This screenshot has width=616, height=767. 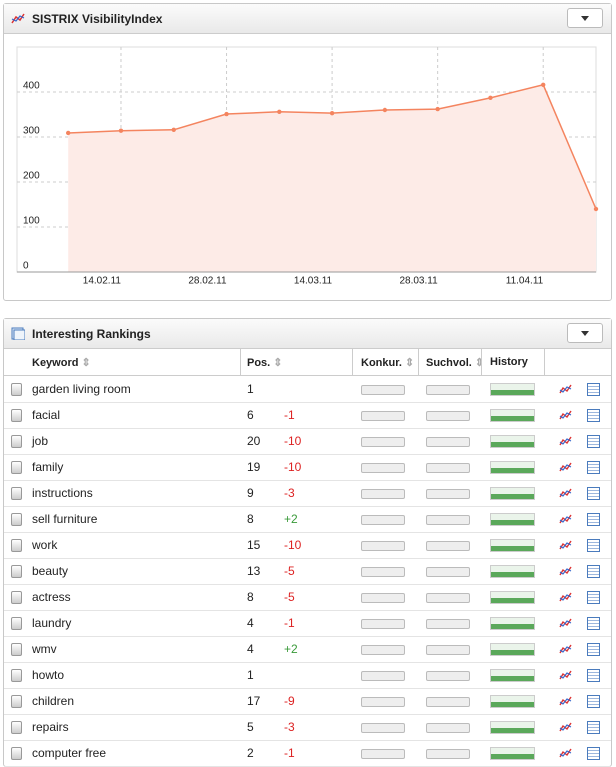 I want to click on position-change: -1, so click(x=289, y=753).